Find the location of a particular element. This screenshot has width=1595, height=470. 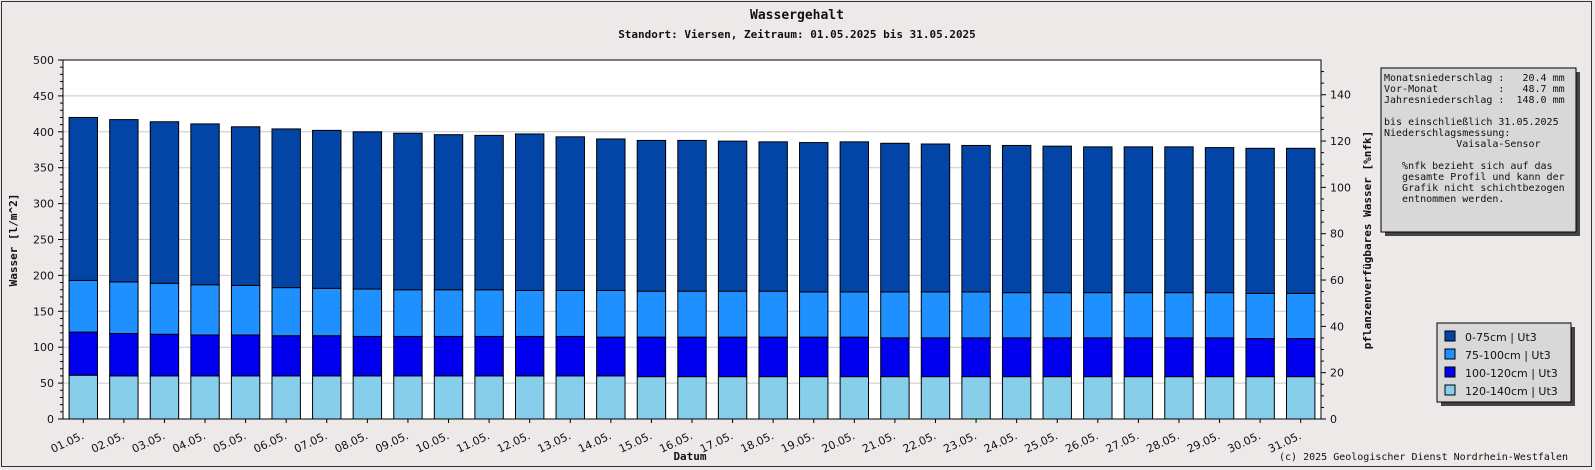

legend-label: 120-140cm | Ut3 is located at coordinates (1511, 391).